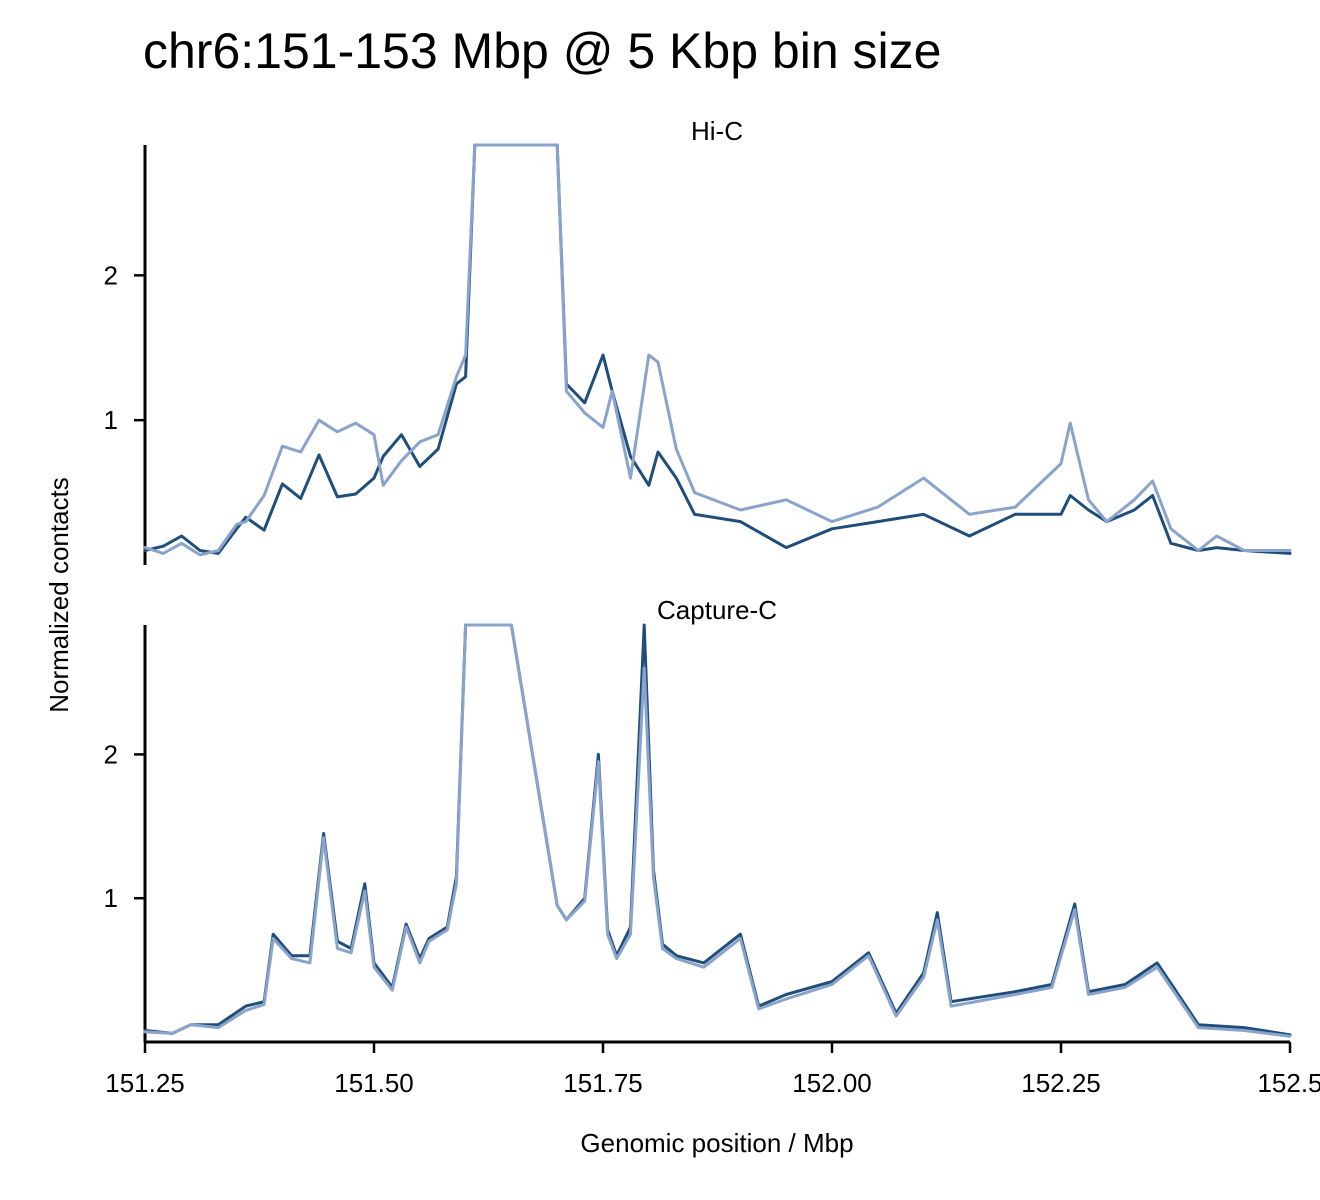 The width and height of the screenshot is (1320, 1200). I want to click on x-tick-label: 151.50, so click(374, 1083).